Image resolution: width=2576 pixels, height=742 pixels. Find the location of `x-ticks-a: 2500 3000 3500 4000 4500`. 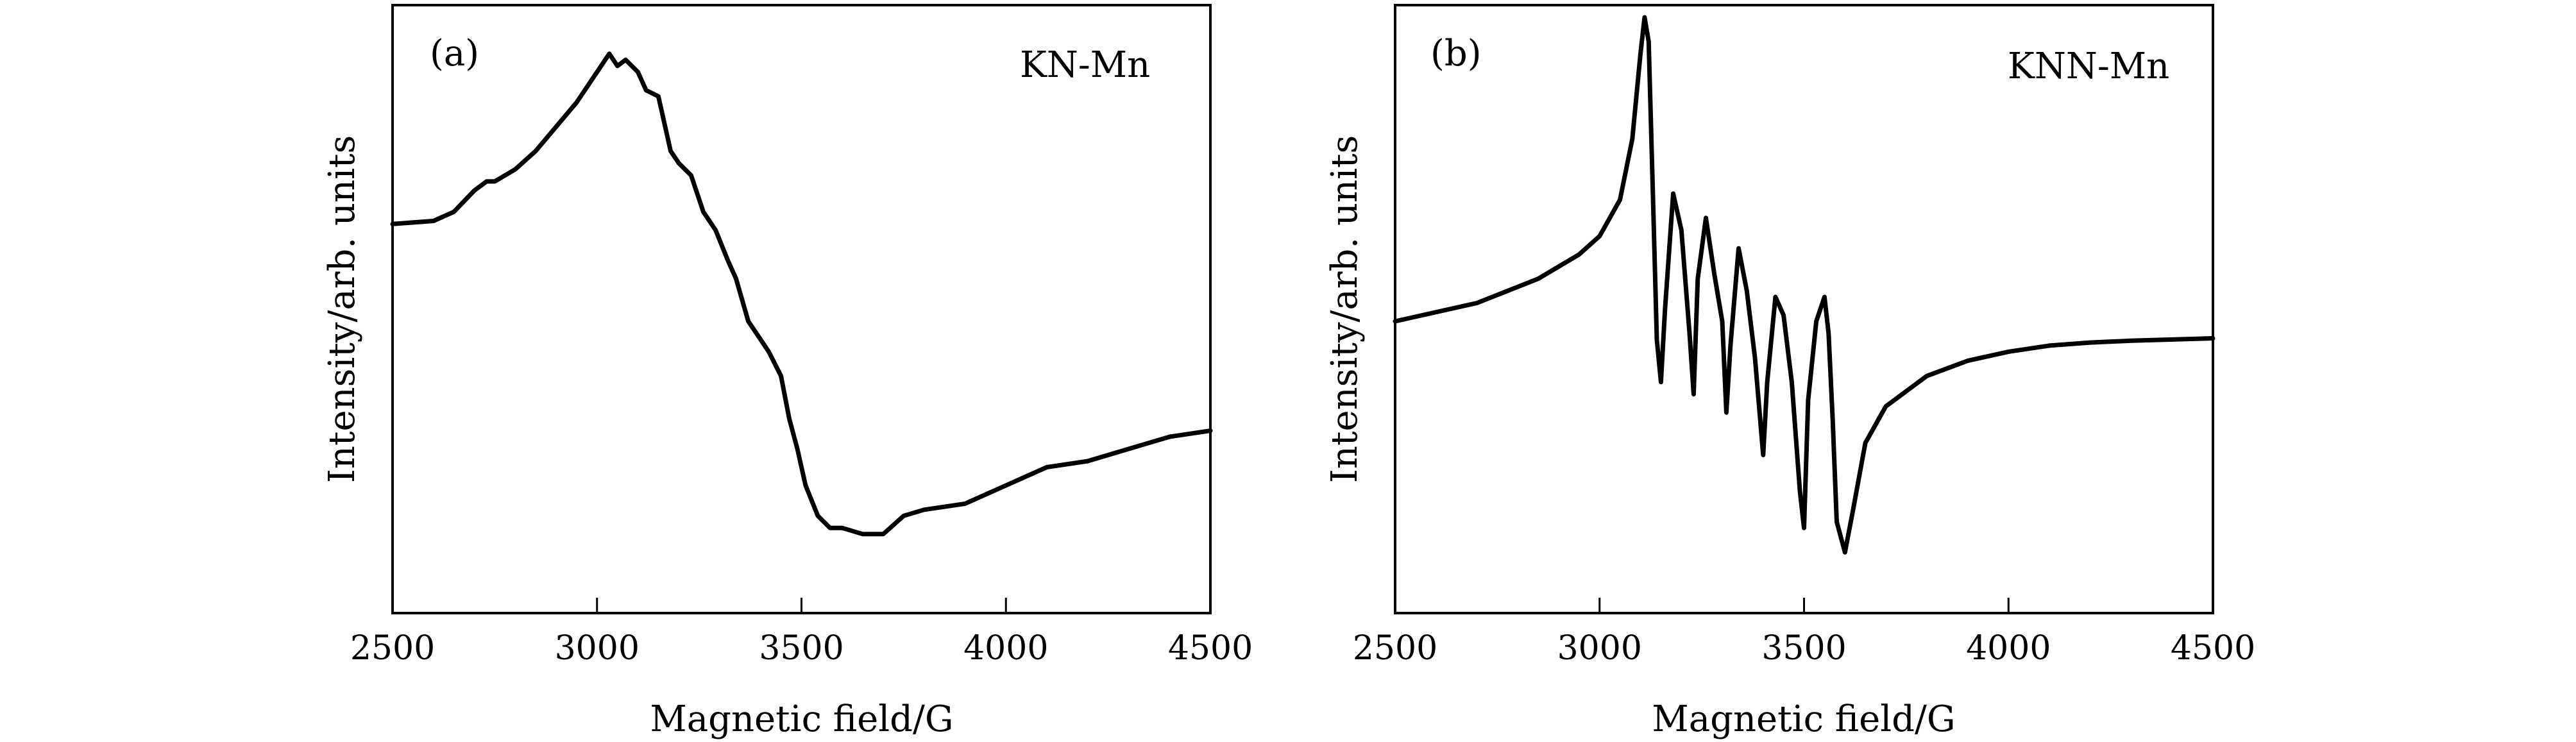

x-ticks-a: 2500 3000 3500 4000 4500 is located at coordinates (801, 633).